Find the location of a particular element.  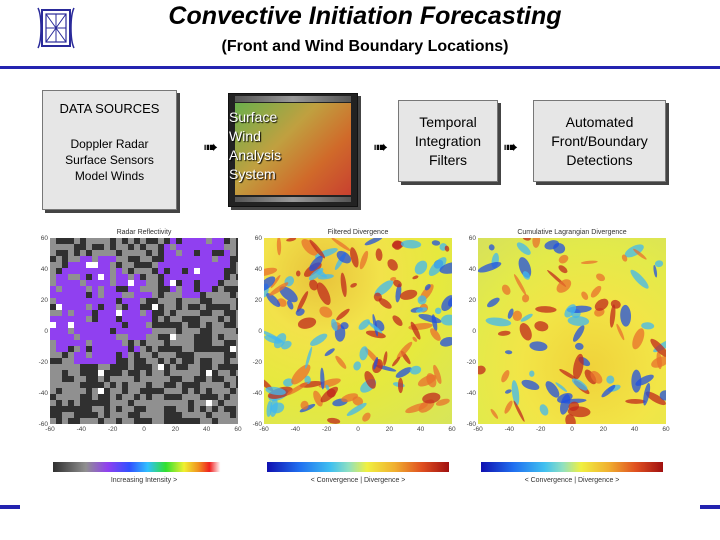

wind-analysis-line: Analysis is located at coordinates (255, 155).